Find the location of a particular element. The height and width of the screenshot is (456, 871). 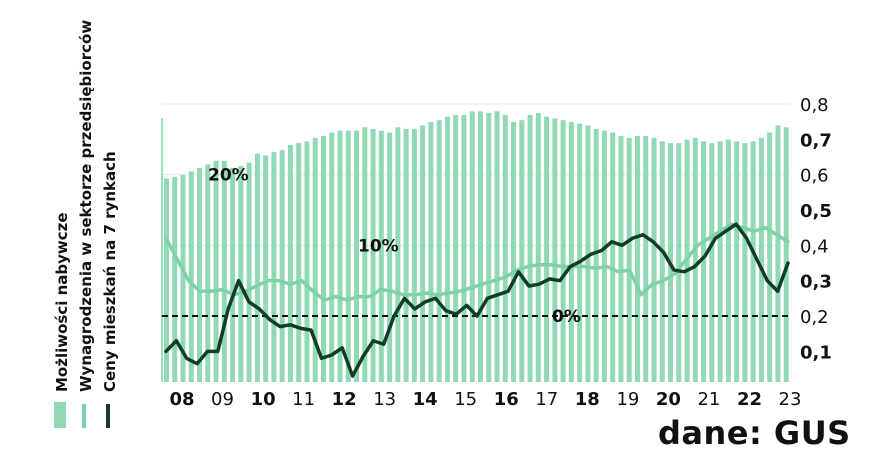

legend-item-prices: Ceny mieszkań na 7 rynkach is located at coordinates (110, 289).